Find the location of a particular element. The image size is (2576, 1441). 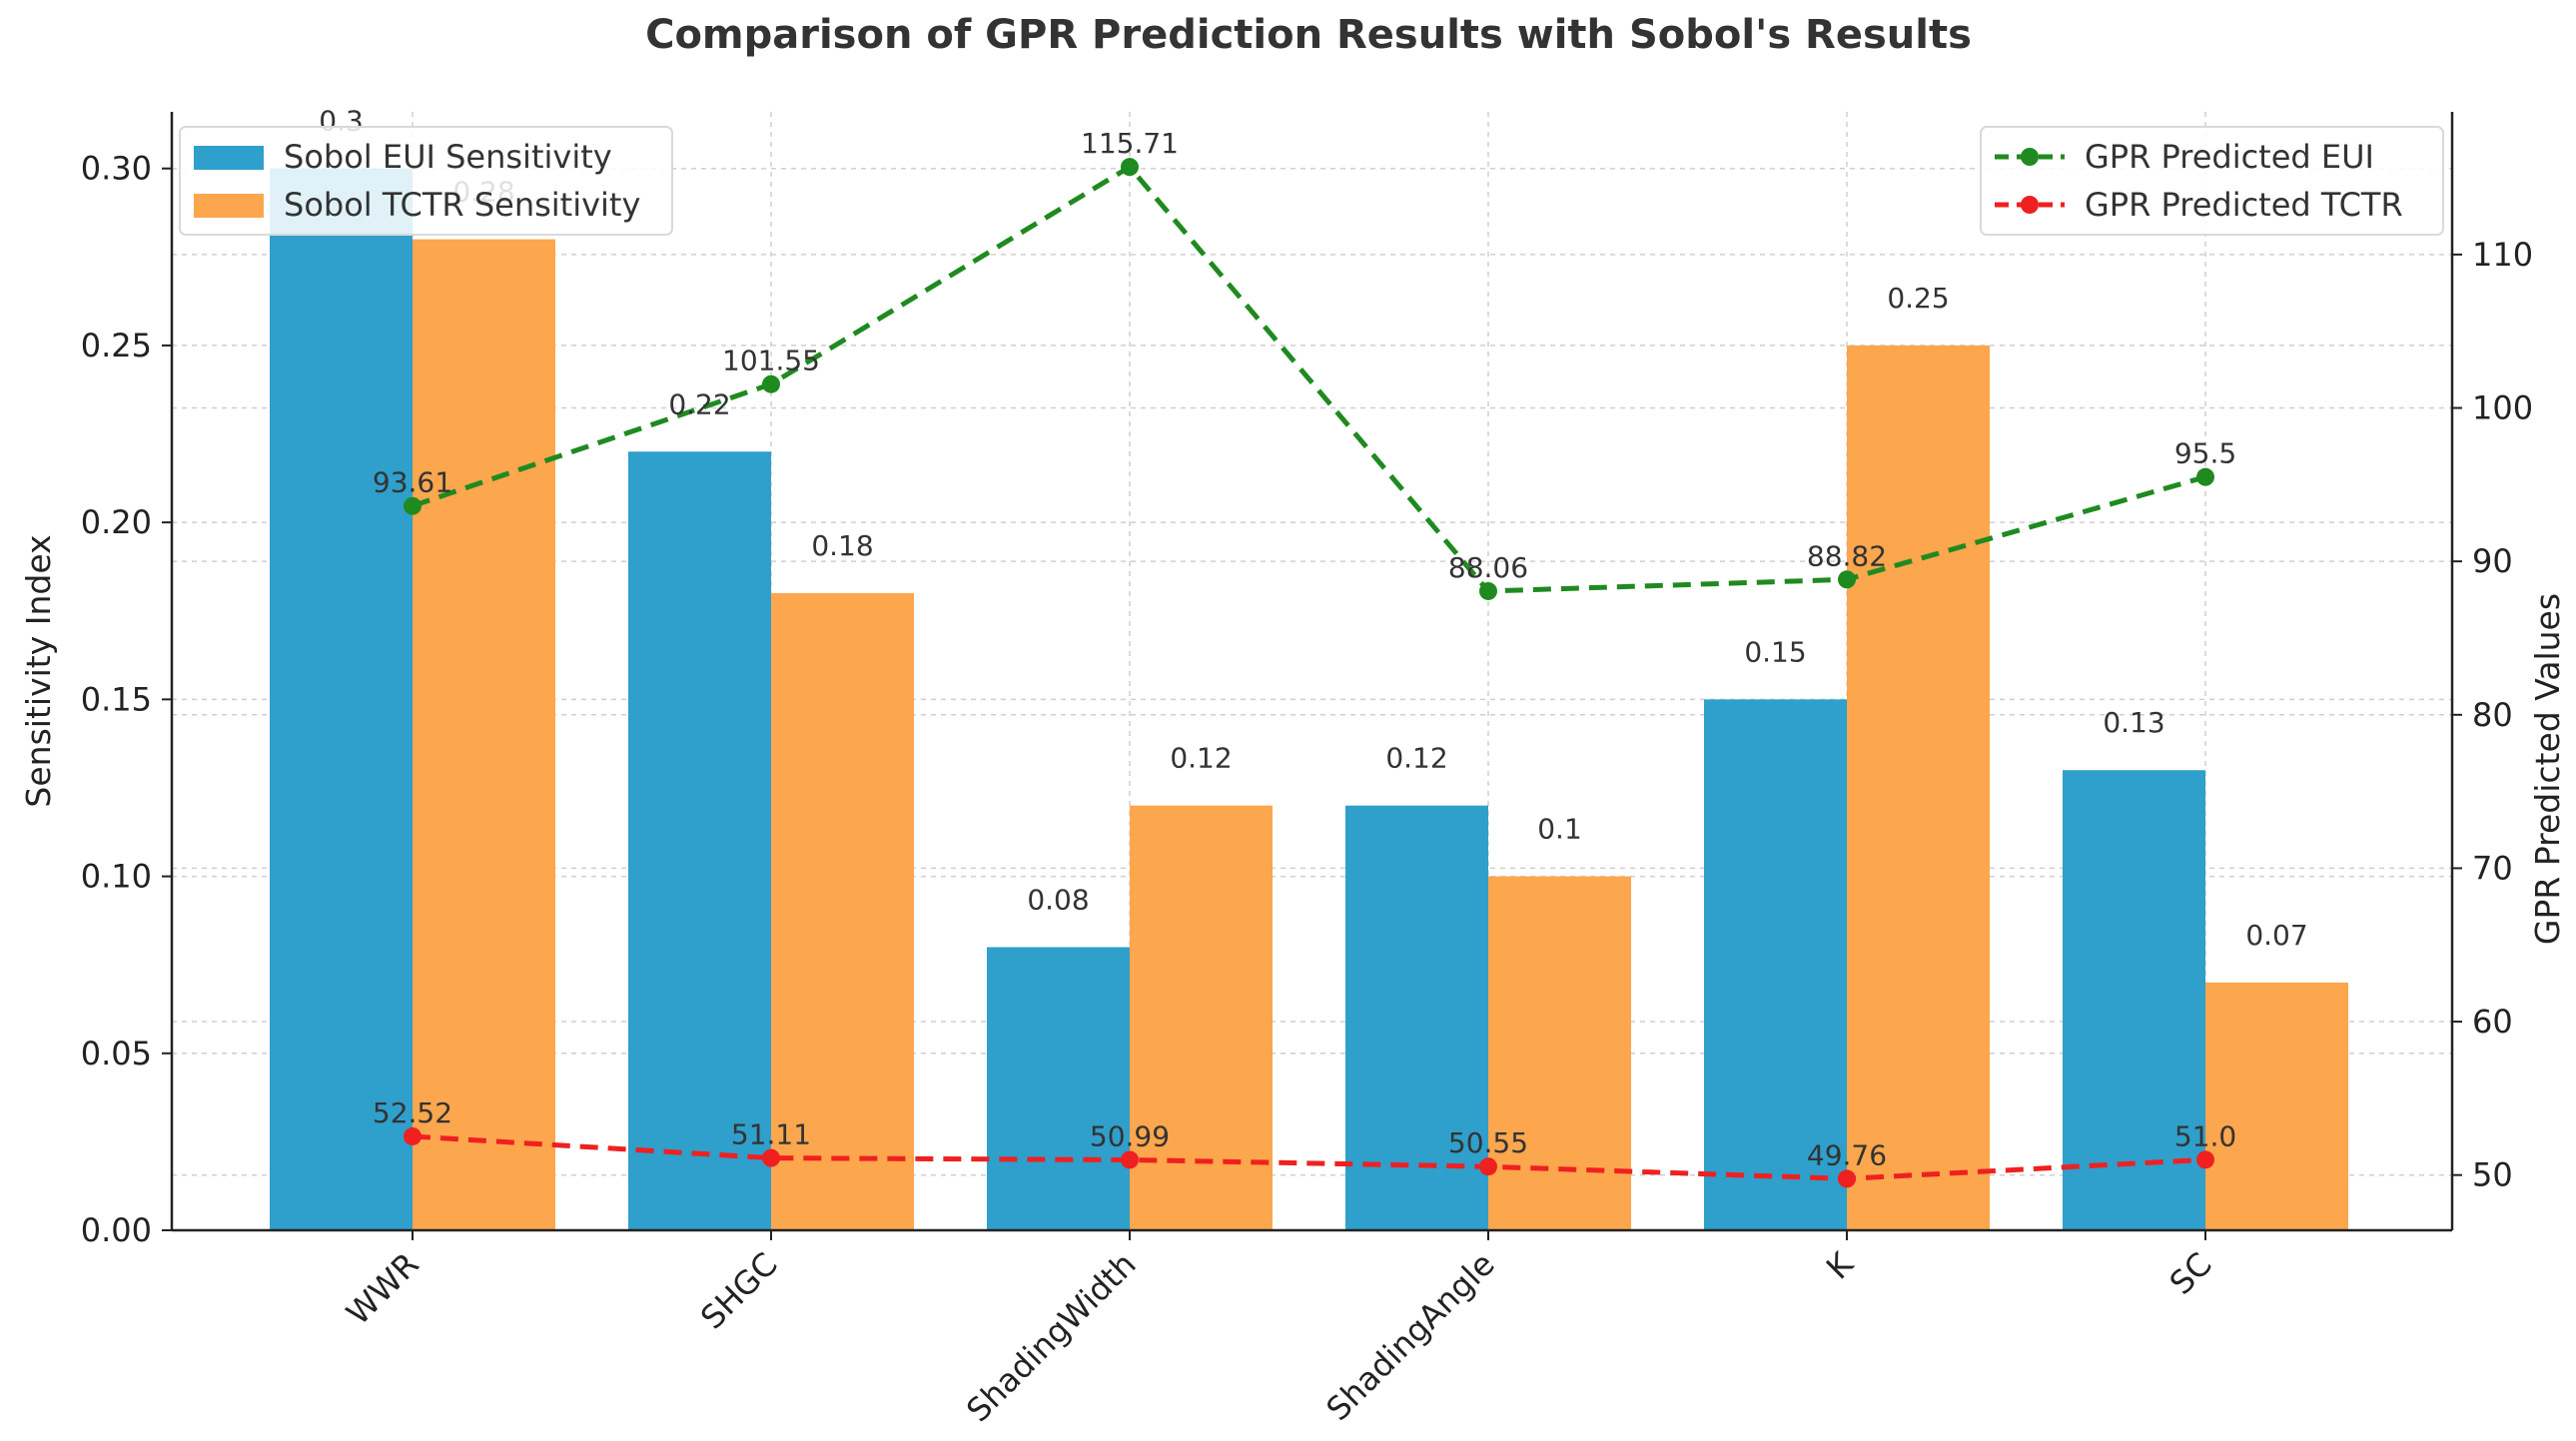

bar-sobol-eui-sensitivity-k is located at coordinates (1776, 964).